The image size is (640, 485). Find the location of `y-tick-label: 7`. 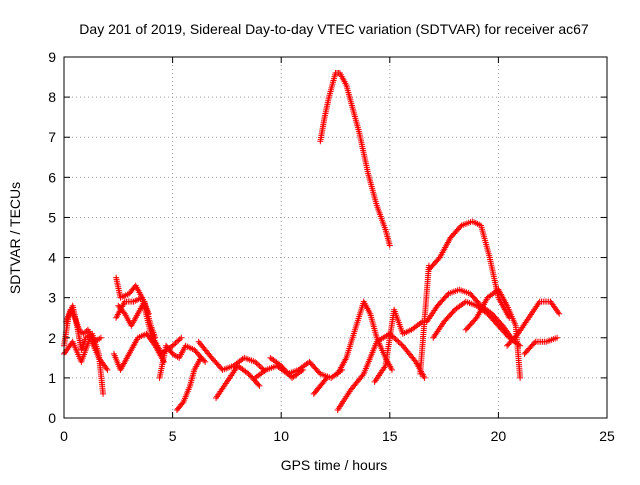

y-tick-label: 7 is located at coordinates (52, 137).